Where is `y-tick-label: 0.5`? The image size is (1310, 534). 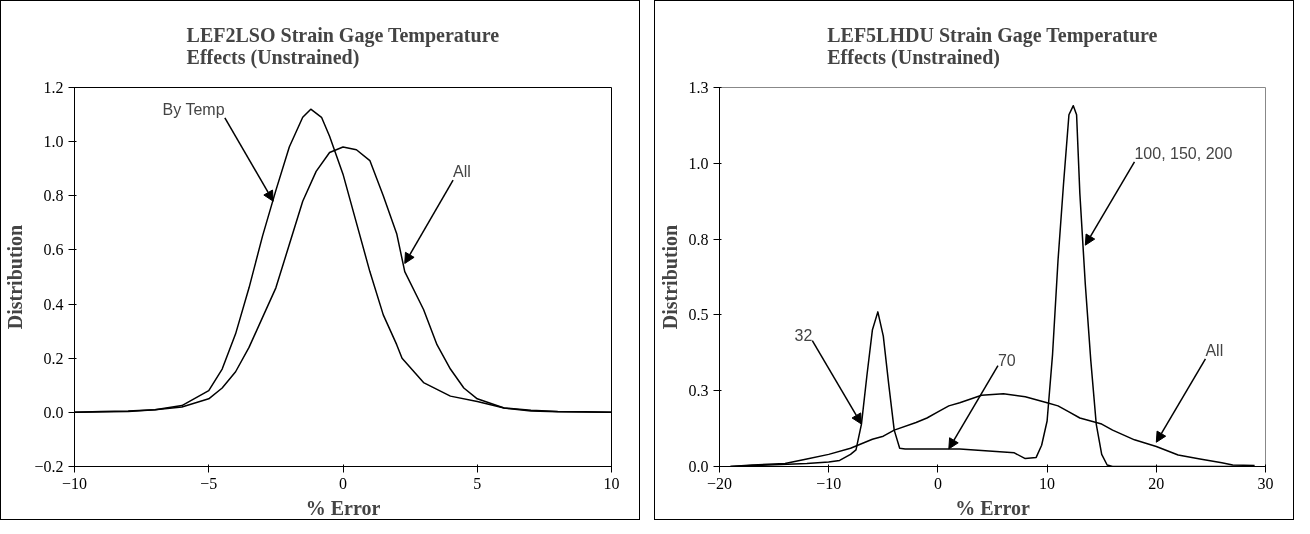 y-tick-label: 0.5 is located at coordinates (698, 315).